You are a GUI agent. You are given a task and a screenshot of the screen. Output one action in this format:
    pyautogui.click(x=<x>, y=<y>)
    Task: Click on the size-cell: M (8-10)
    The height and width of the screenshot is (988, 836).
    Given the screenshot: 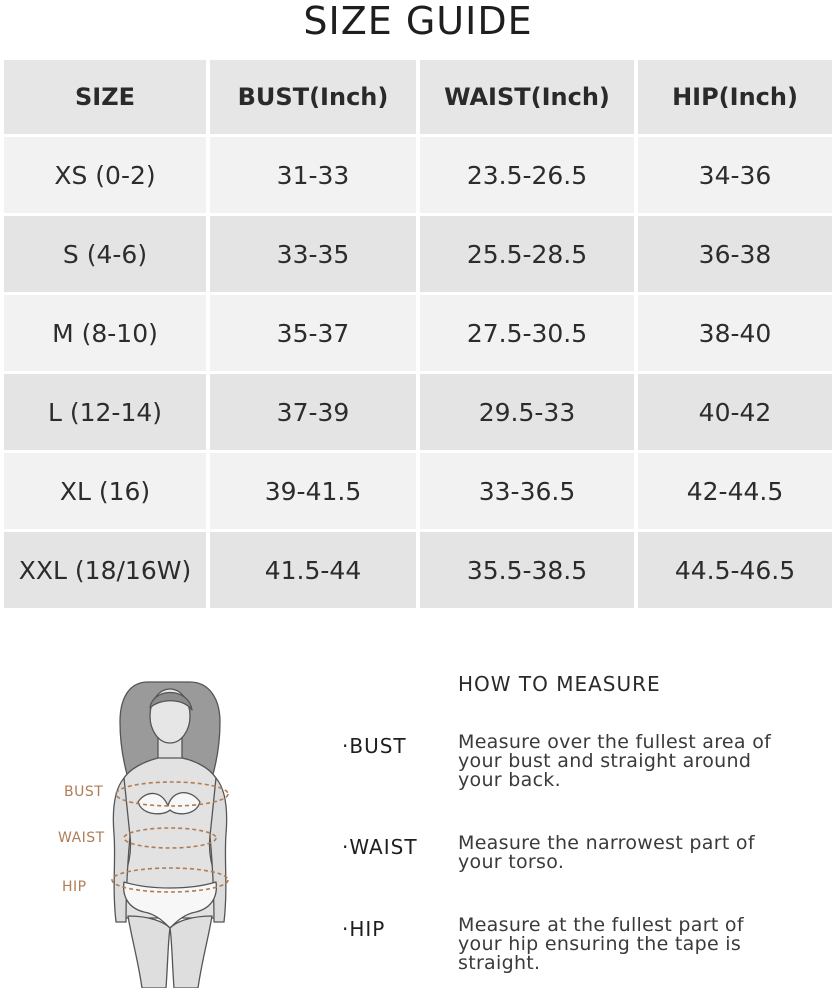 What is the action you would take?
    pyautogui.click(x=105, y=333)
    